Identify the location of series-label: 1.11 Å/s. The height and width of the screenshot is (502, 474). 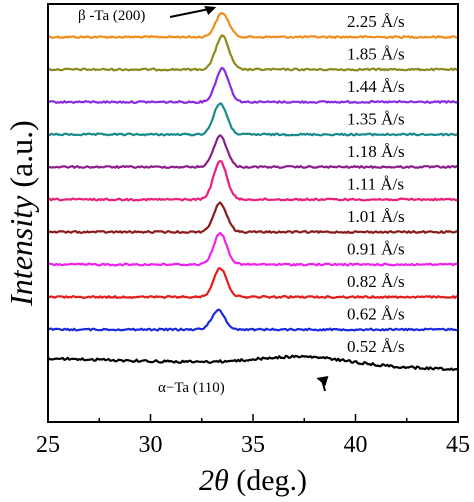
(375, 184).